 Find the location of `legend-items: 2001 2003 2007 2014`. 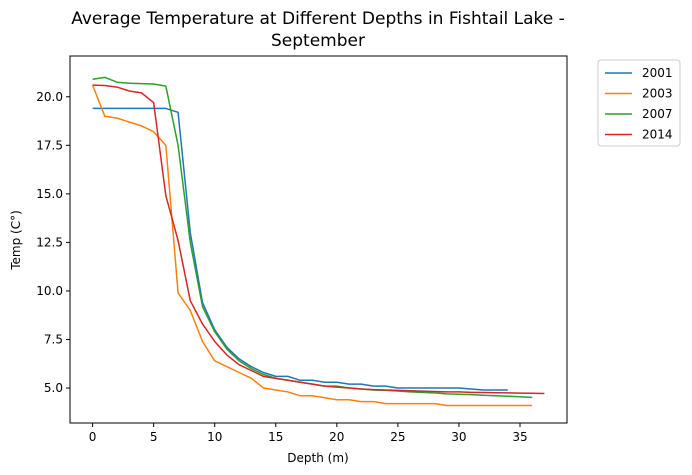

legend-items: 2001 2003 2007 2014 is located at coordinates (639, 104).